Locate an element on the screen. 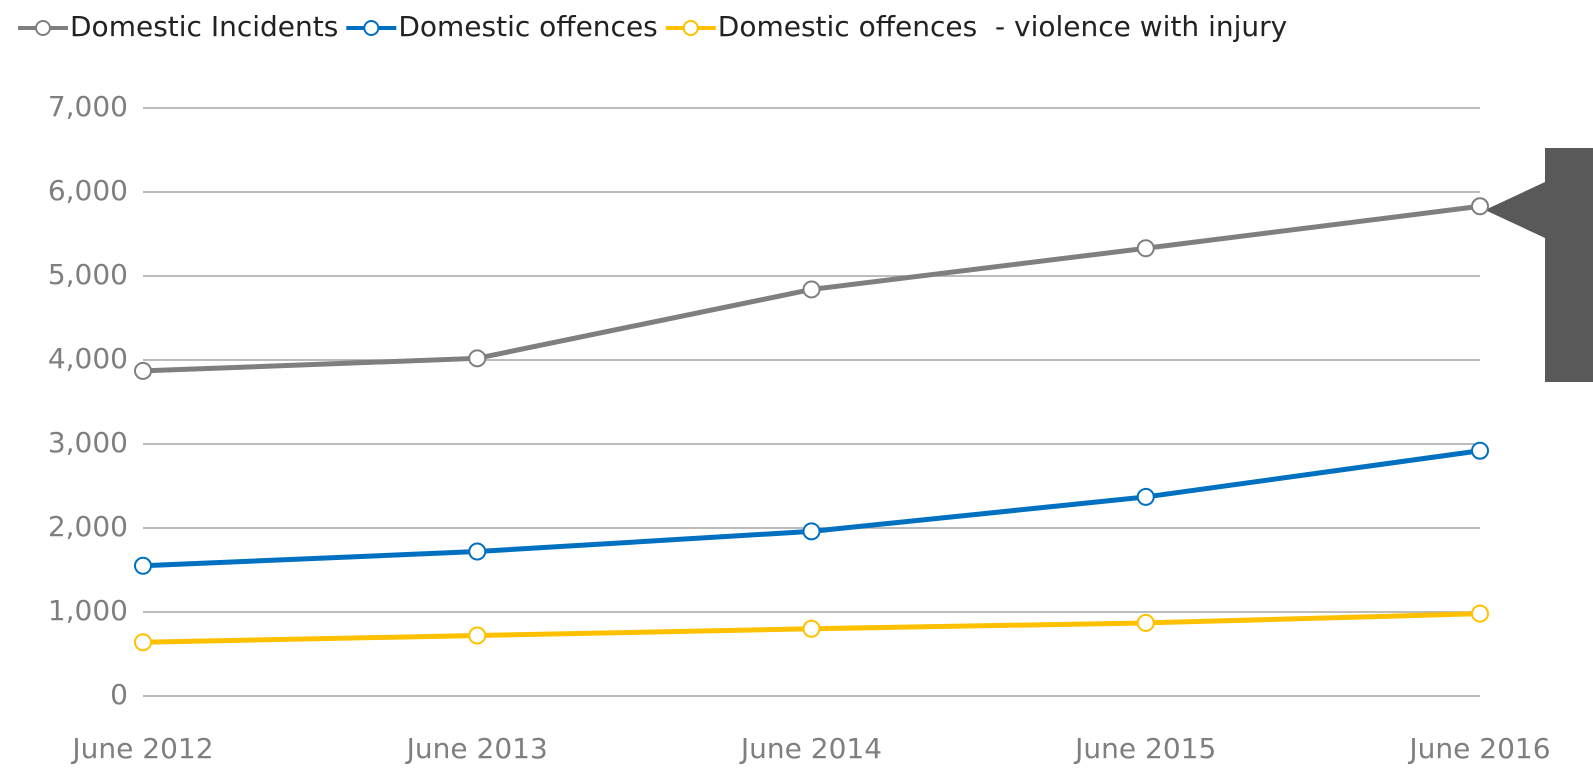 The height and width of the screenshot is (780, 1593). y-tick-label: 4,000 is located at coordinates (88, 358).